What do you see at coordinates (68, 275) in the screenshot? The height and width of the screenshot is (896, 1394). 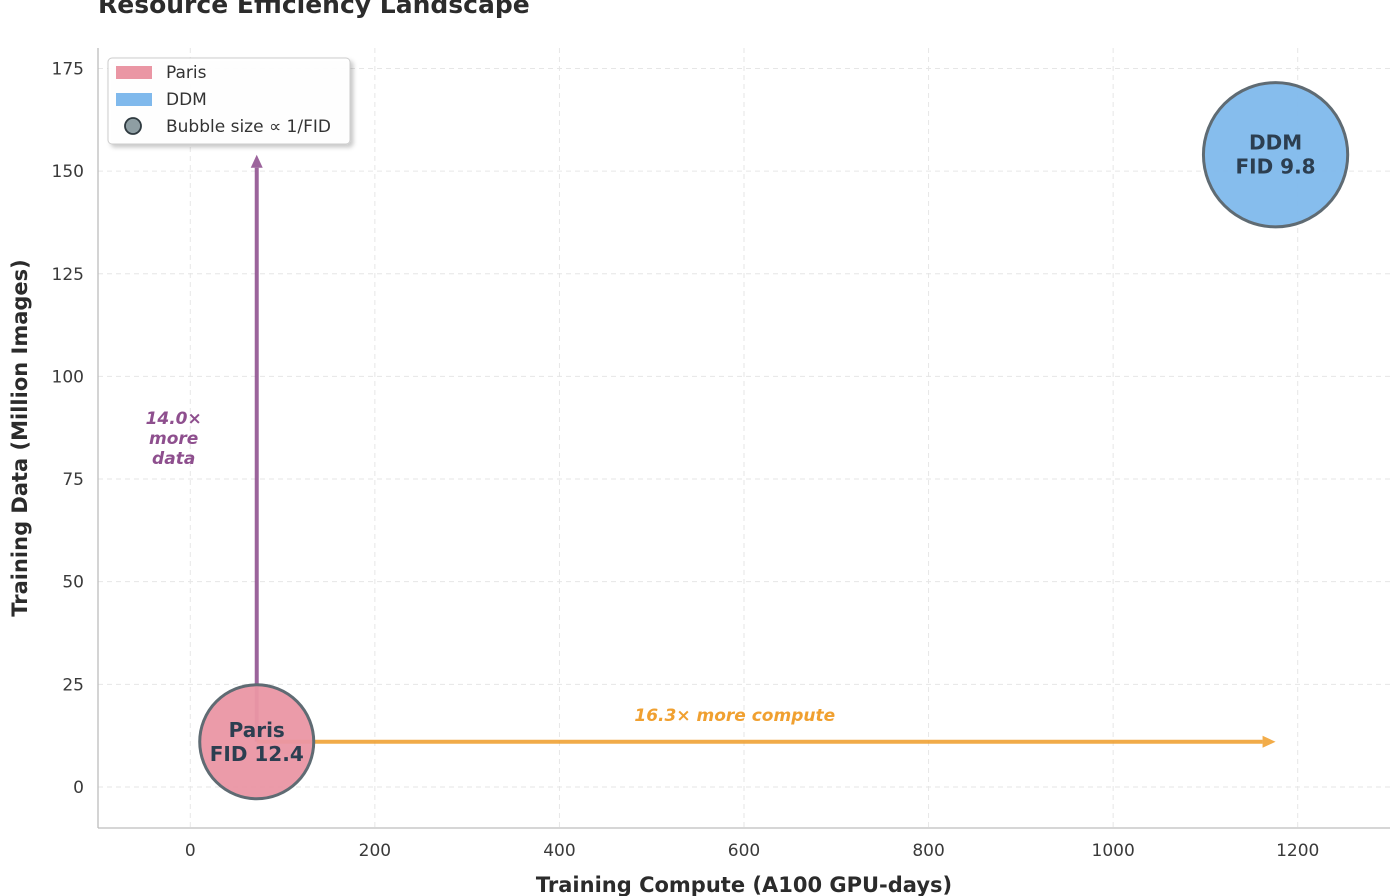 I see `y-tick-label: 125` at bounding box center [68, 275].